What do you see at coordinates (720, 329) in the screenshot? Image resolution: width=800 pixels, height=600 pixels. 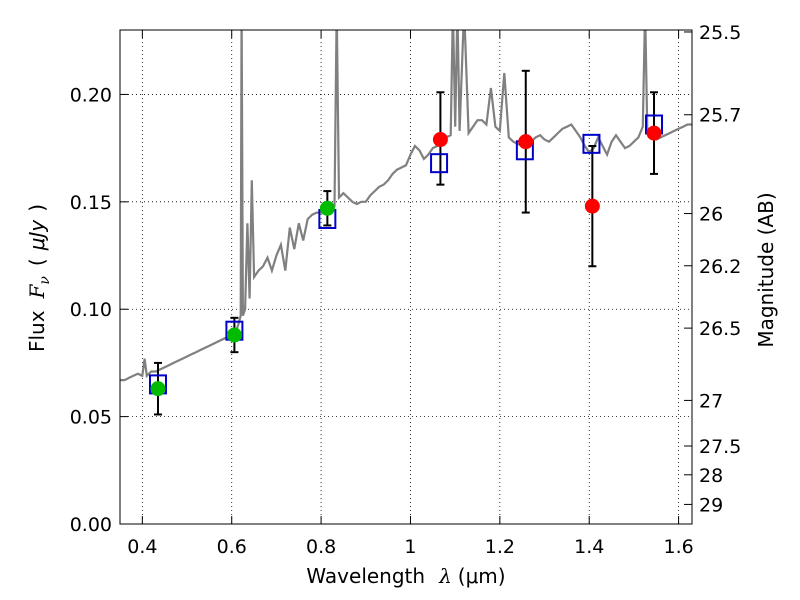 I see `y2-tick-label: 26.5` at bounding box center [720, 329].